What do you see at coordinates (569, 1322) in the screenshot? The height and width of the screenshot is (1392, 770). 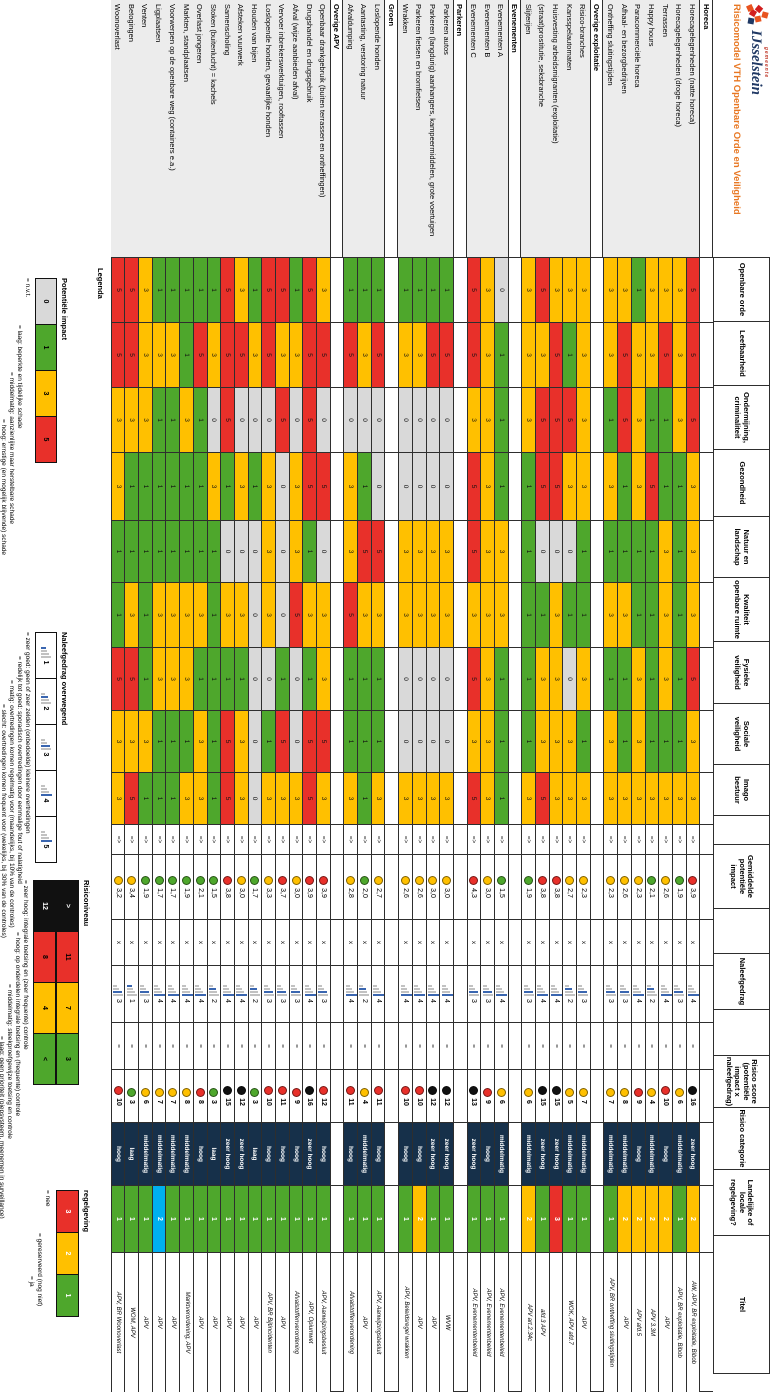 I see `titel-cell: WOK, APV afd.7` at bounding box center [569, 1322].